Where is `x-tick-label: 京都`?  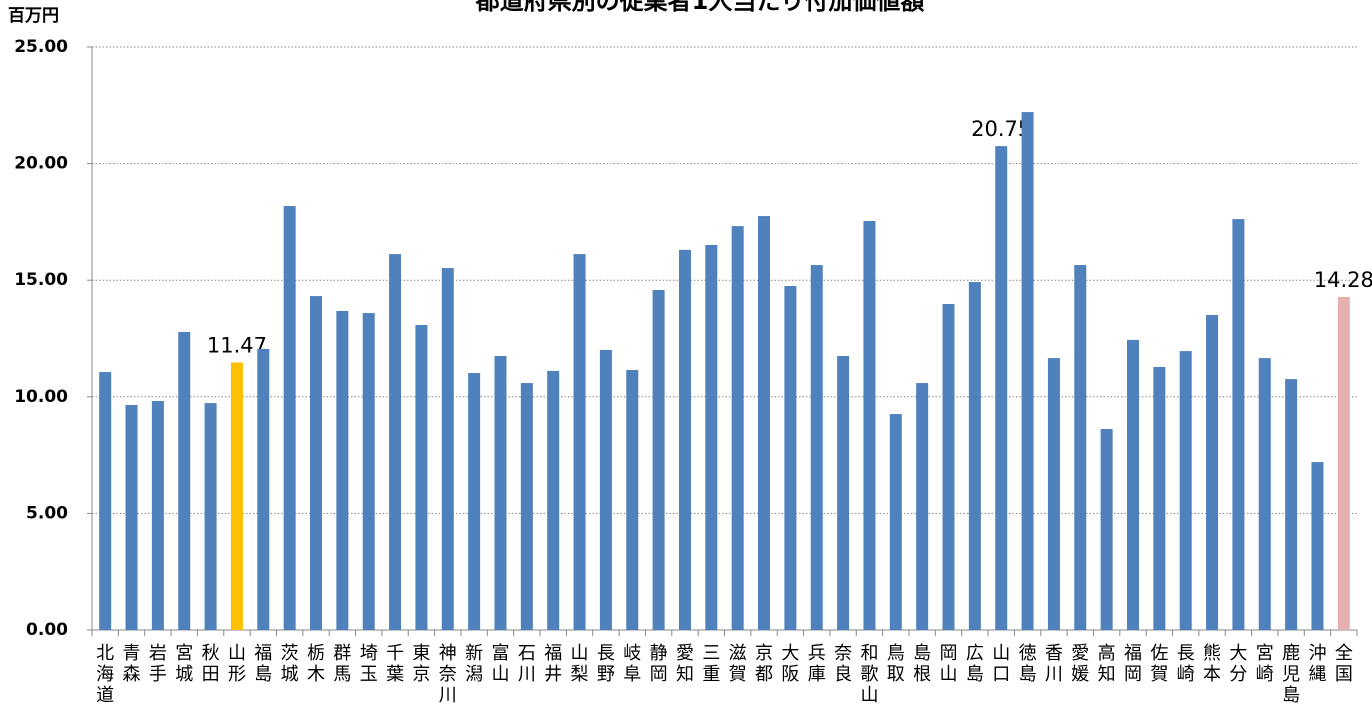 x-tick-label: 京都 is located at coordinates (764, 664).